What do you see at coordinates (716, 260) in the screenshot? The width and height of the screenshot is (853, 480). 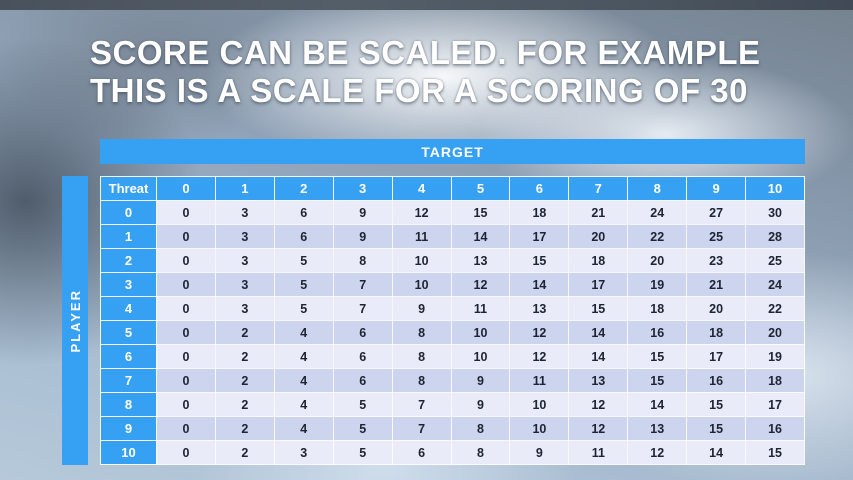 I see `score-cell: 23` at bounding box center [716, 260].